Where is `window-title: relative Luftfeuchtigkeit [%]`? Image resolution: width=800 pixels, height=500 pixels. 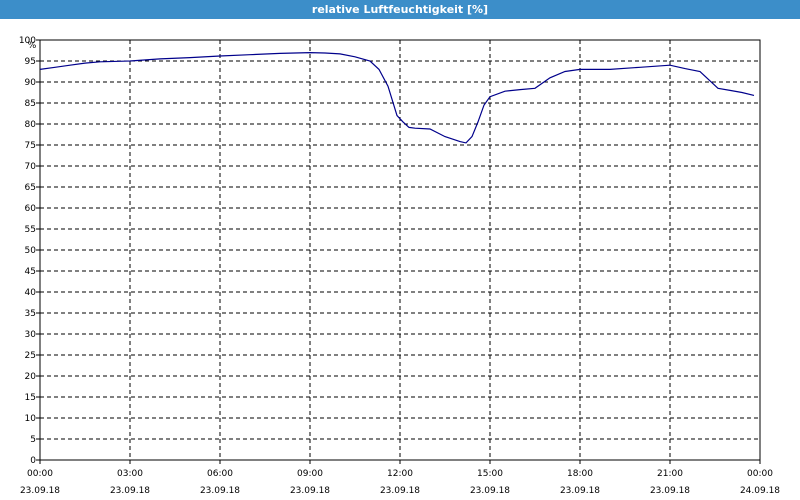
window-title: relative Luftfeuchtigkeit [%] is located at coordinates (400, 9).